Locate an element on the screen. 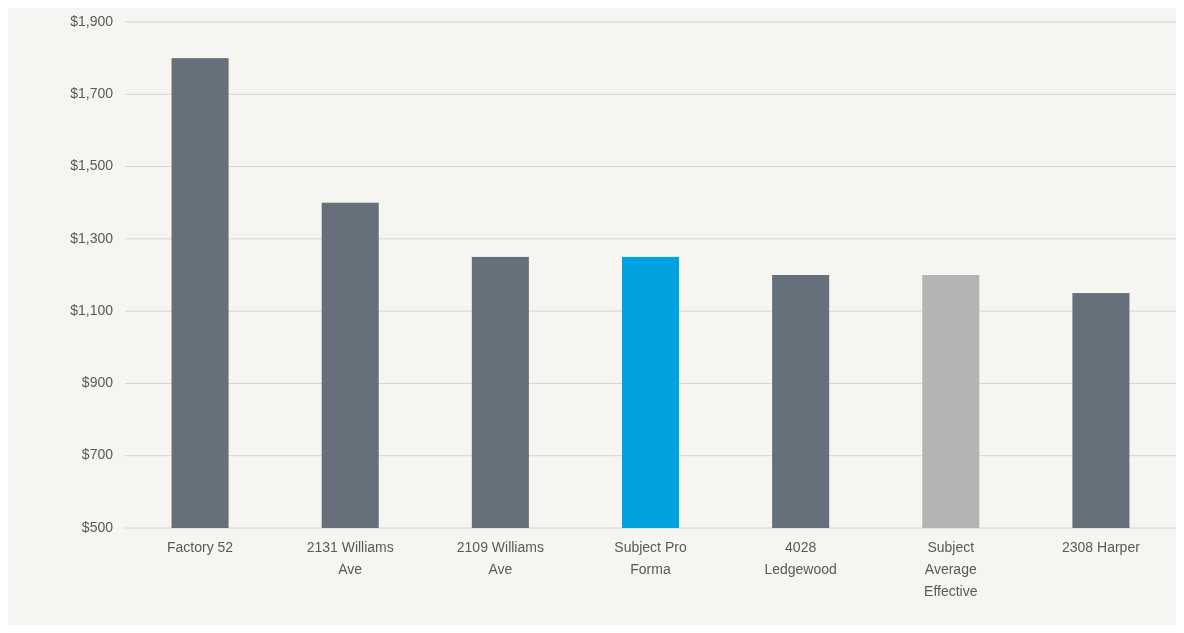  y-tick-label: $1,700 is located at coordinates (92, 92).